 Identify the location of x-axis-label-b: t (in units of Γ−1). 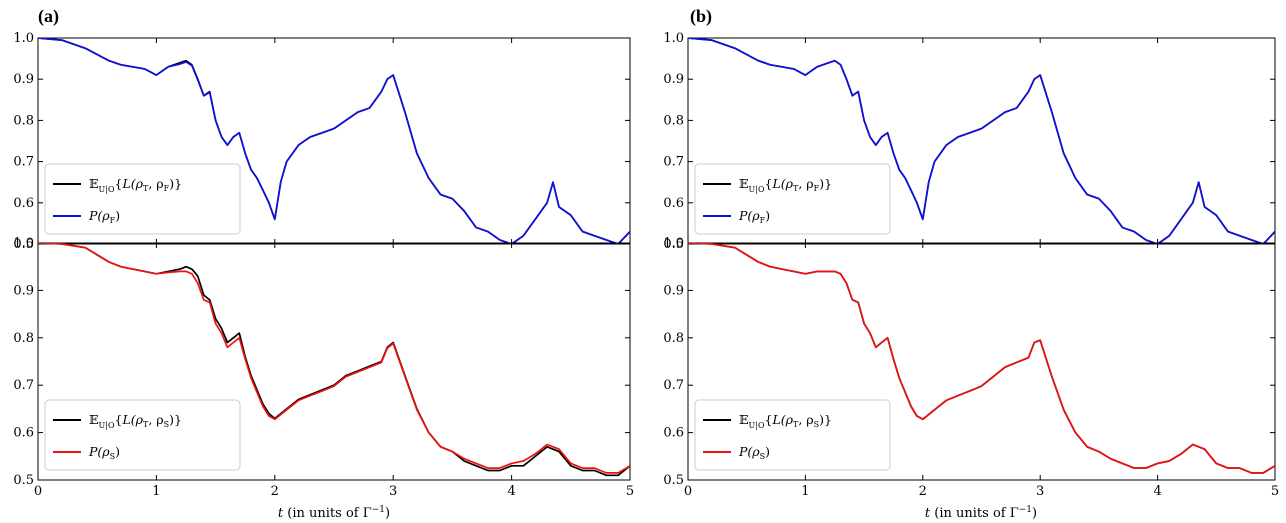
(981, 513).